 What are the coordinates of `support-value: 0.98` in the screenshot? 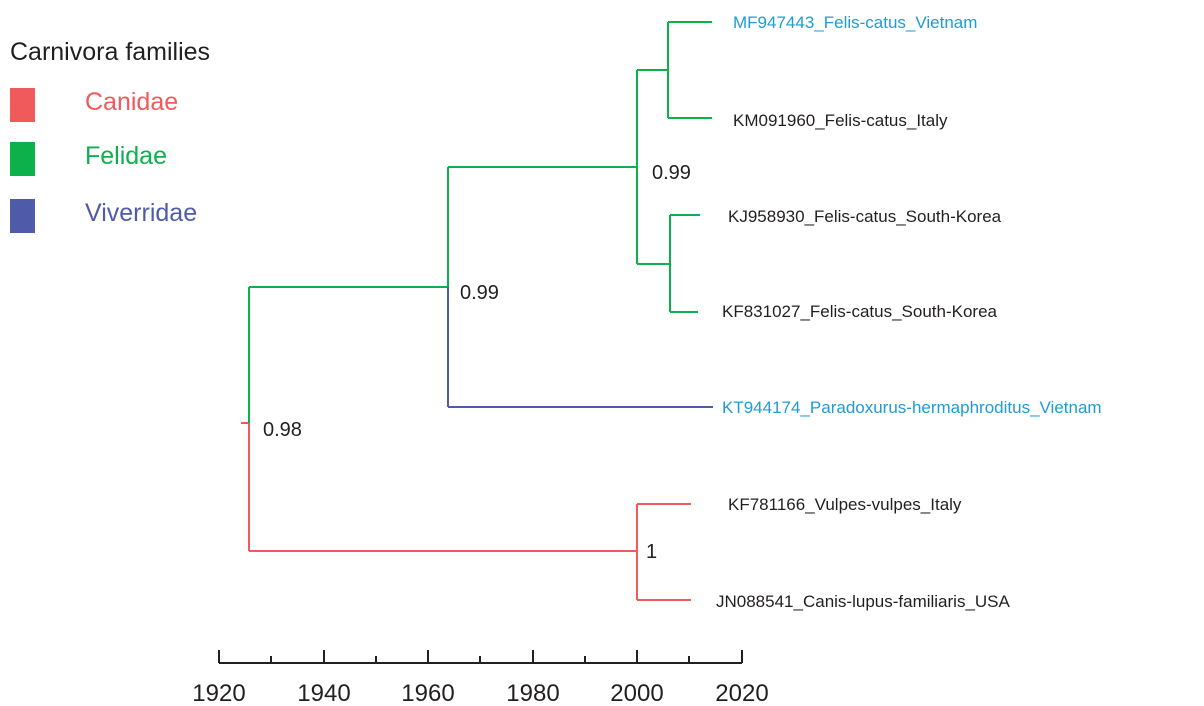 It's located at (282, 430).